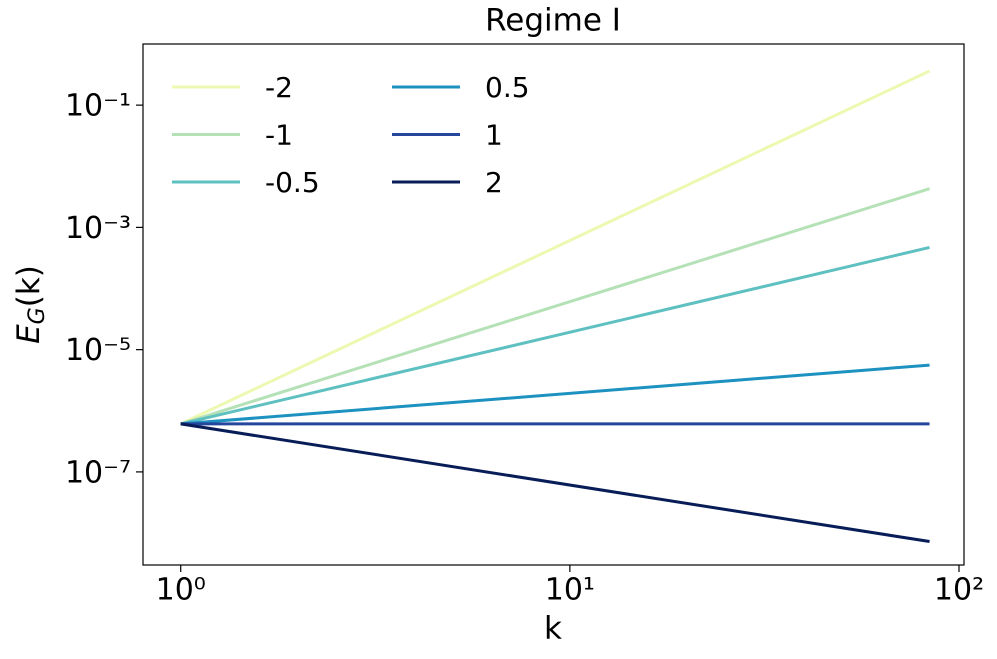 This screenshot has width=997, height=659. Describe the element at coordinates (279, 87) in the screenshot. I see `legend-label: -2` at that location.